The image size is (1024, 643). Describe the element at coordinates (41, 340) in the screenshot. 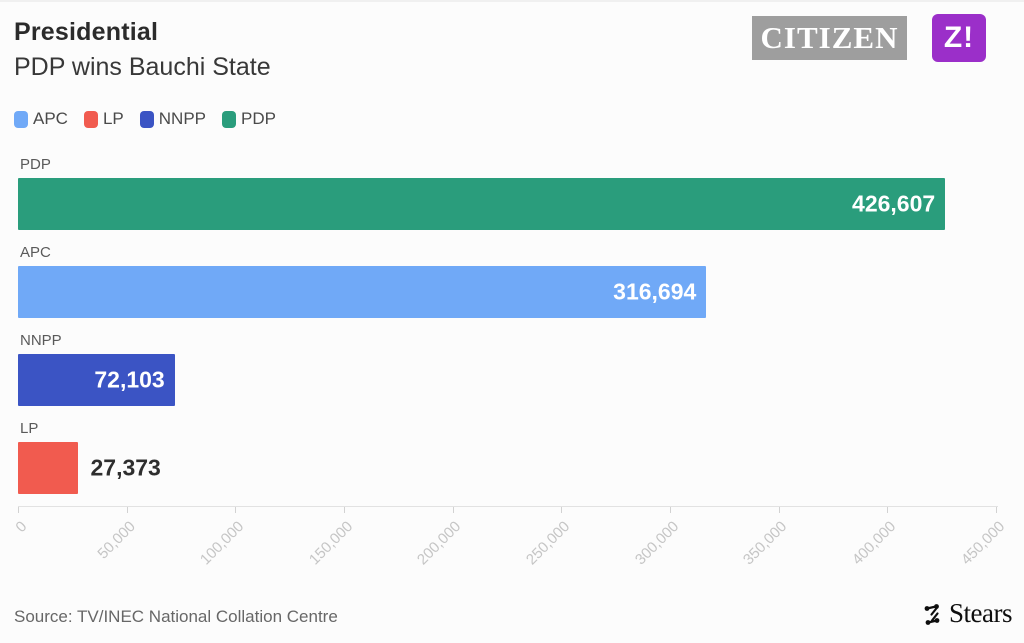

I see `bar-category-label: NNPP` at that location.